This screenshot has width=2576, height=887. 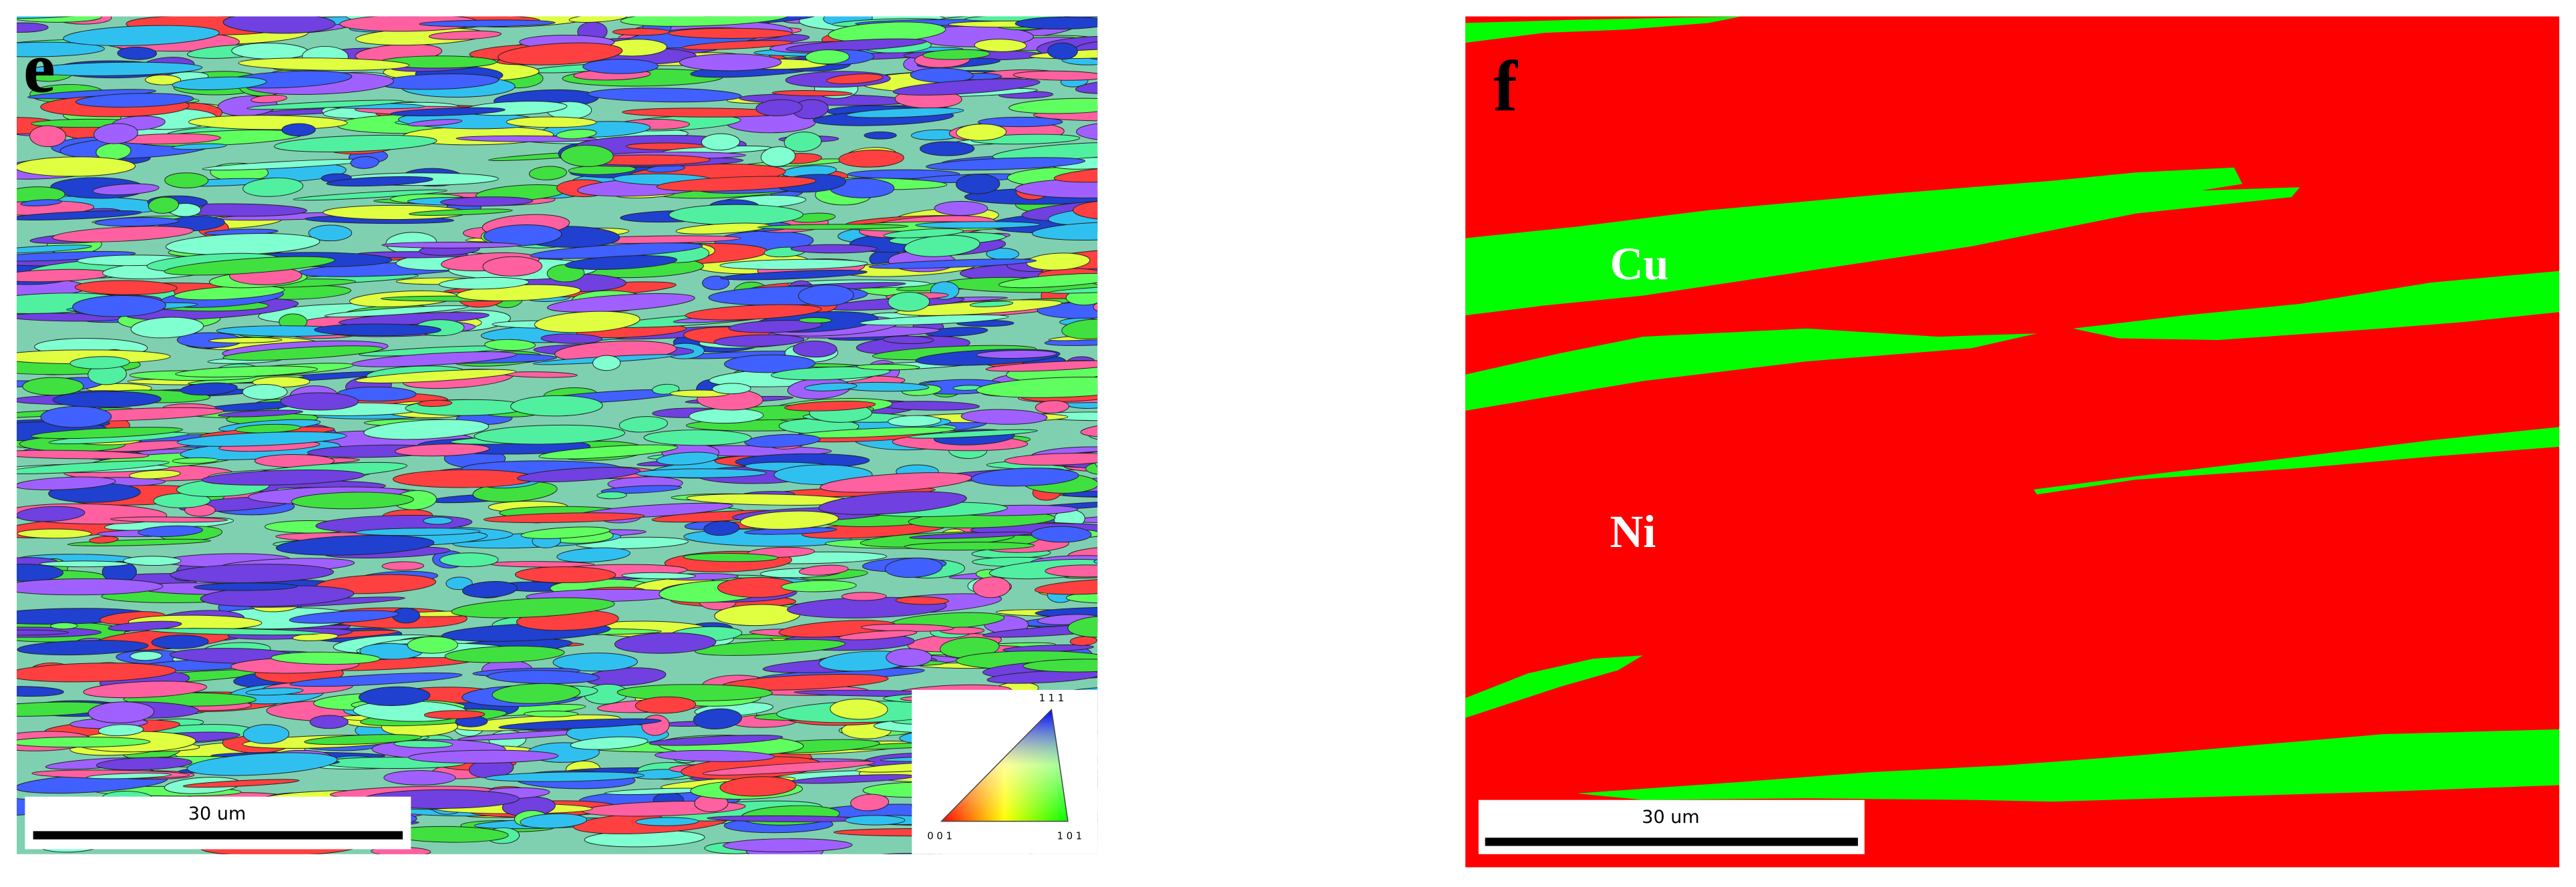 I want to click on phase-label: Ni, so click(x=1633, y=531).